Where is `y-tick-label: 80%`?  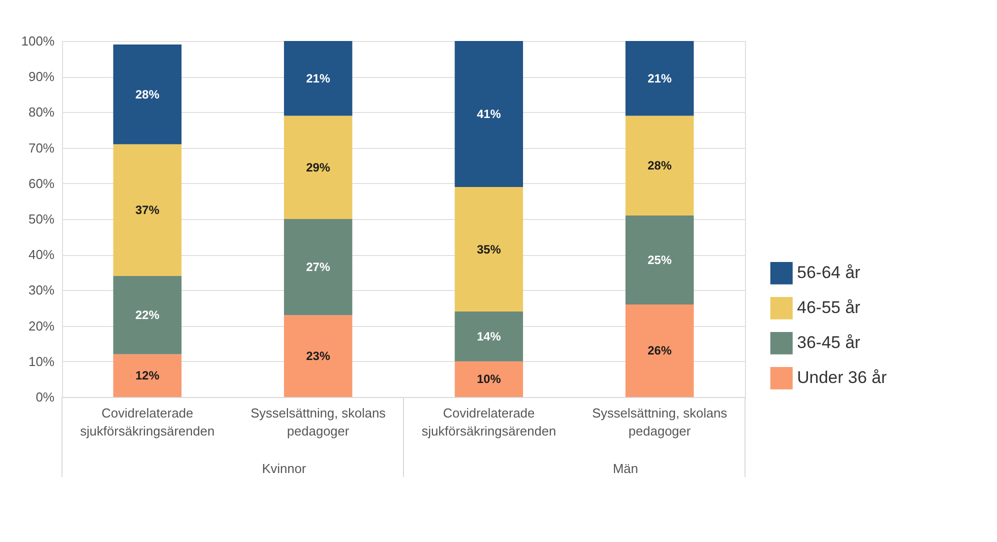
y-tick-label: 80% is located at coordinates (41, 112).